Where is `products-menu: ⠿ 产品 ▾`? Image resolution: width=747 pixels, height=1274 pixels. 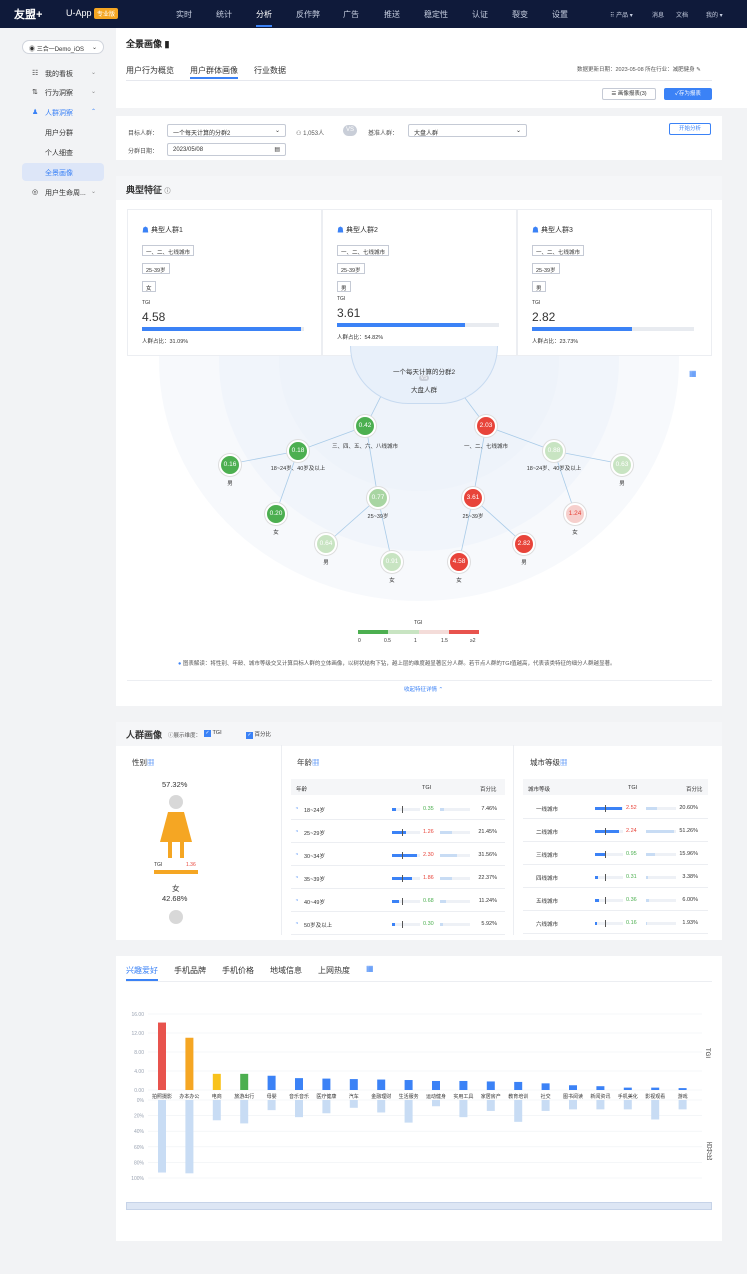
products-menu: ⠿ 产品 ▾ is located at coordinates (621, 16).